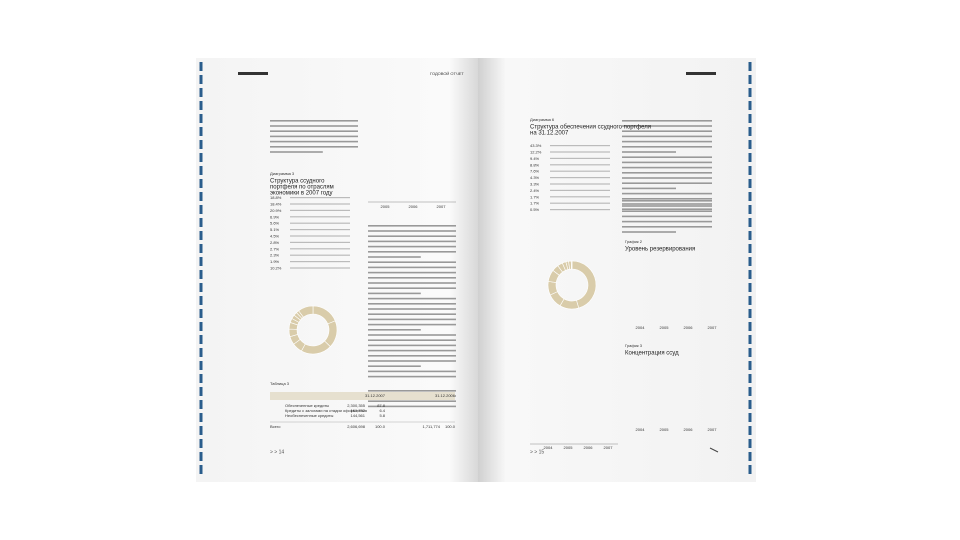  What do you see at coordinates (375, 395) in the screenshot?
I see `th: 31.12.2007` at bounding box center [375, 395].